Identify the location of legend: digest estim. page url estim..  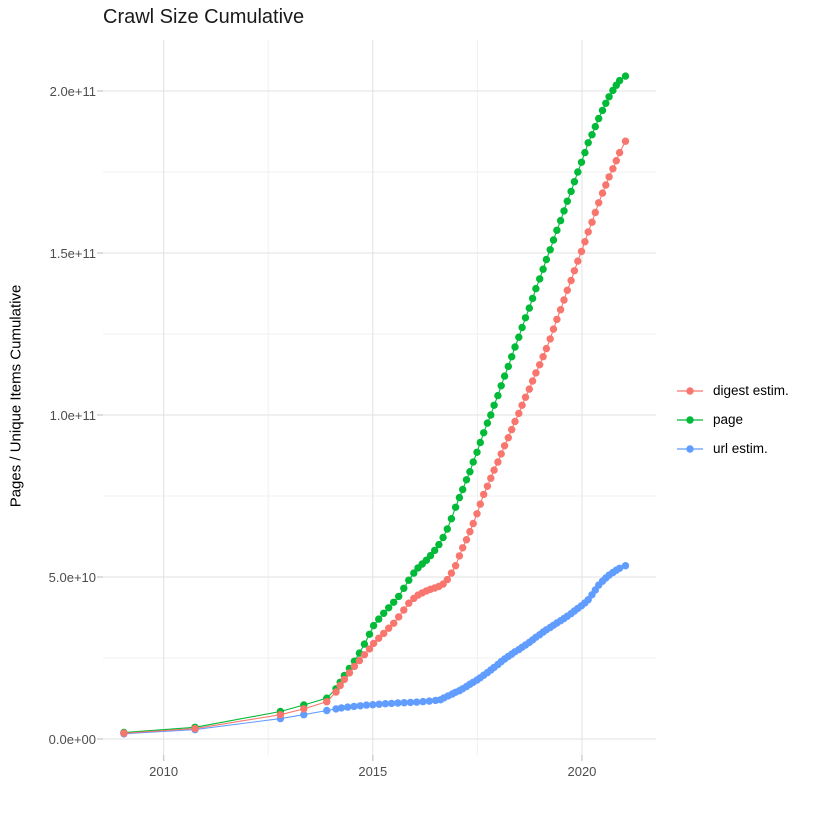
(732, 419).